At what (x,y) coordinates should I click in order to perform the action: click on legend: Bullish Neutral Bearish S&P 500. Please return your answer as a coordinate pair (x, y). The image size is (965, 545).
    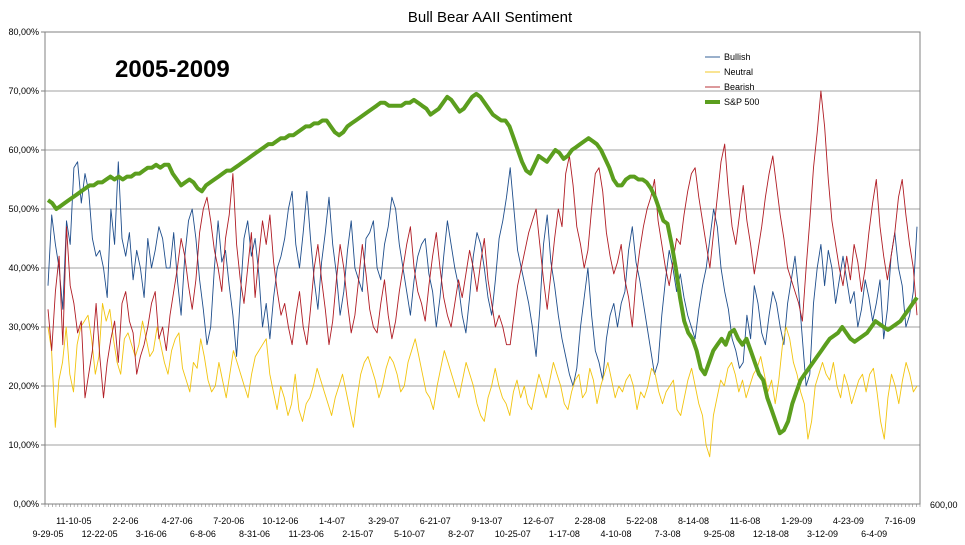
    Looking at the image, I should click on (732, 79).